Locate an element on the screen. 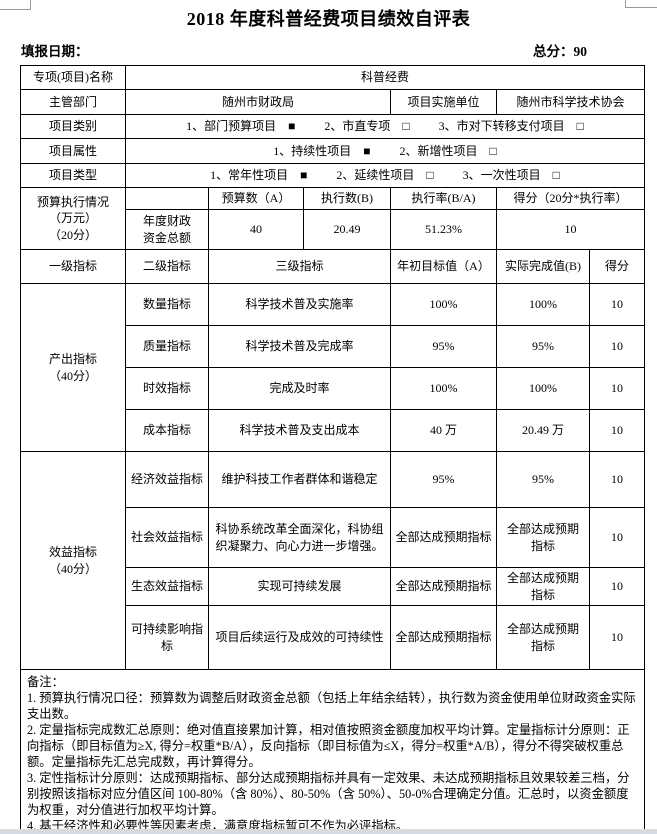 The height and width of the screenshot is (834, 657). blank-cell is located at coordinates (167, 198).